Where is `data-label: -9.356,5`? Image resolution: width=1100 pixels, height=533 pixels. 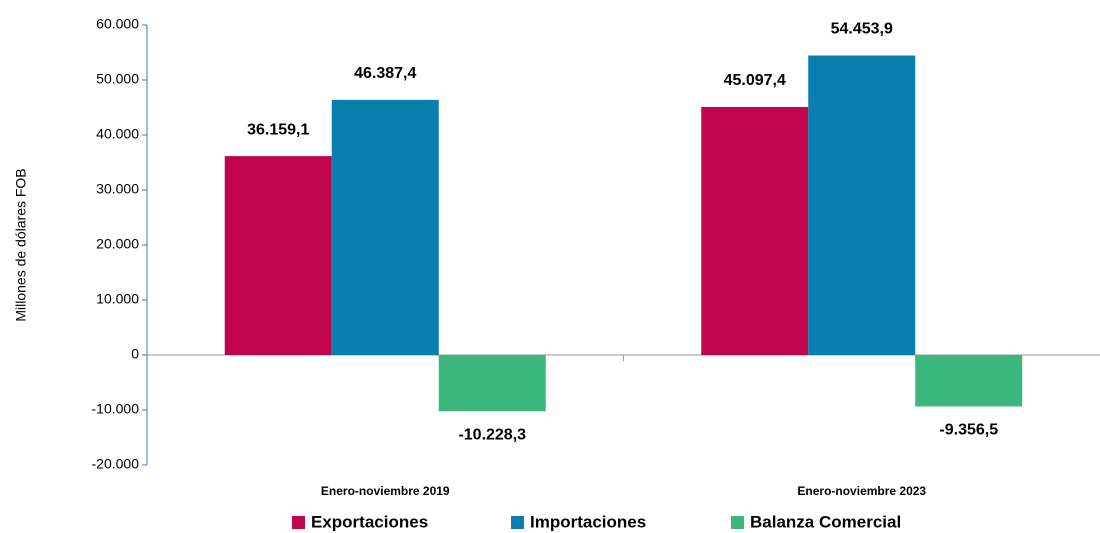 data-label: -9.356,5 is located at coordinates (968, 430).